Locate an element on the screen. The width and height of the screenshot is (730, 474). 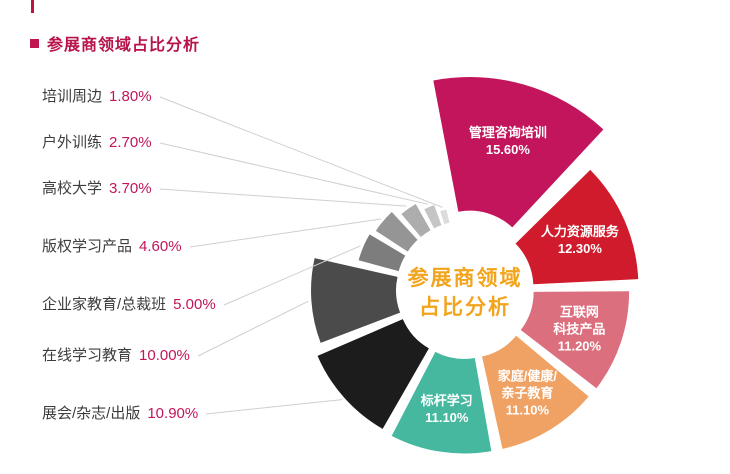
legend-label: 培训周边 1.80% is located at coordinates (97, 97).